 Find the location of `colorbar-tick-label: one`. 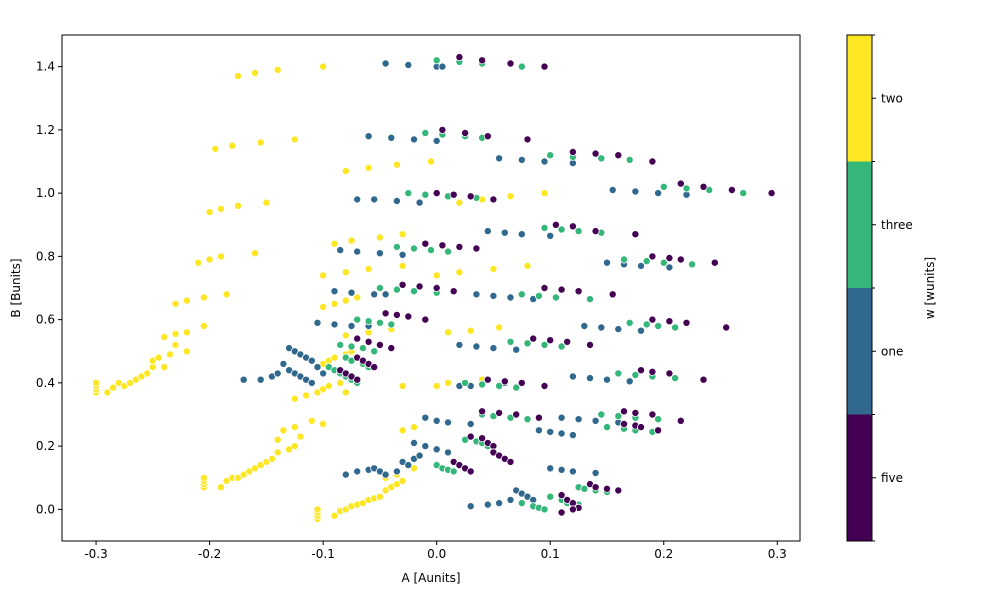

colorbar-tick-label: one is located at coordinates (892, 351).